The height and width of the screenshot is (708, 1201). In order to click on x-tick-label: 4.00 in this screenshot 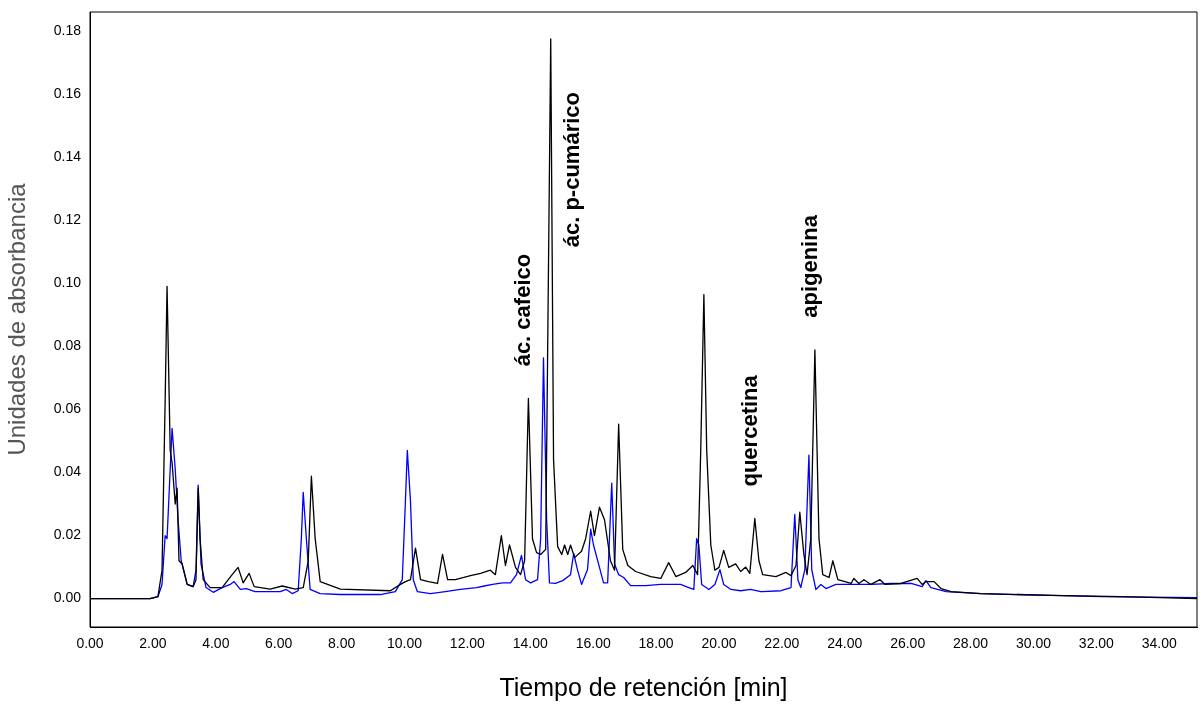, I will do `click(216, 643)`.